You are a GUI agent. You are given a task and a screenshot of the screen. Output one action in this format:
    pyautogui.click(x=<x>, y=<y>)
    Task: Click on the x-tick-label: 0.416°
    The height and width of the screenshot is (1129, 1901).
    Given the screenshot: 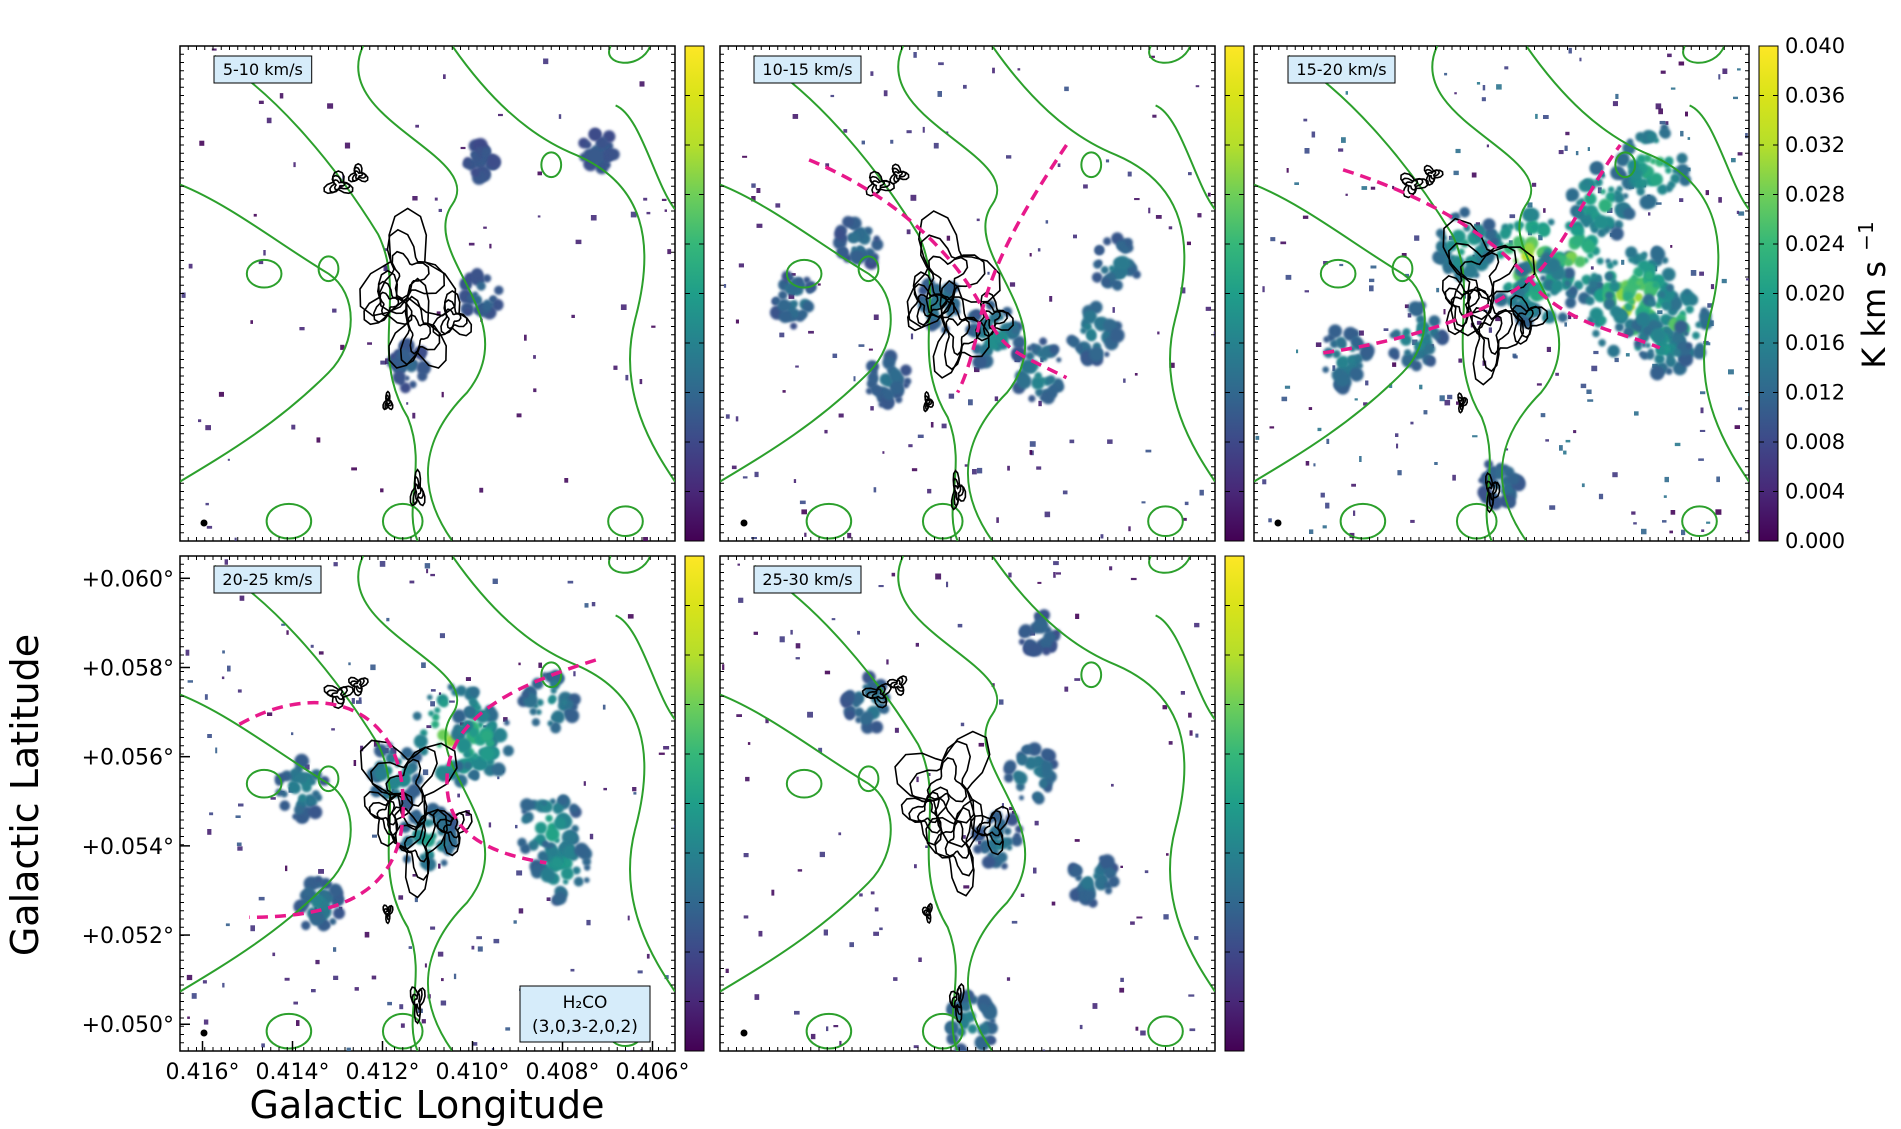 What is the action you would take?
    pyautogui.click(x=203, y=1072)
    